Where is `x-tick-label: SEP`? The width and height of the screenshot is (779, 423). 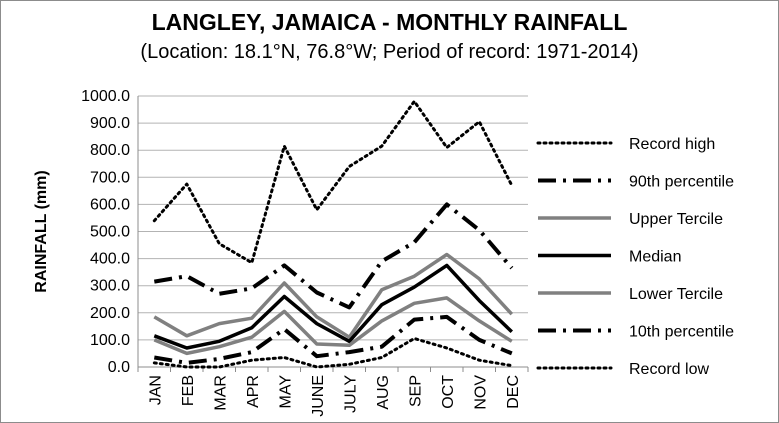
x-tick-label: SEP is located at coordinates (415, 391).